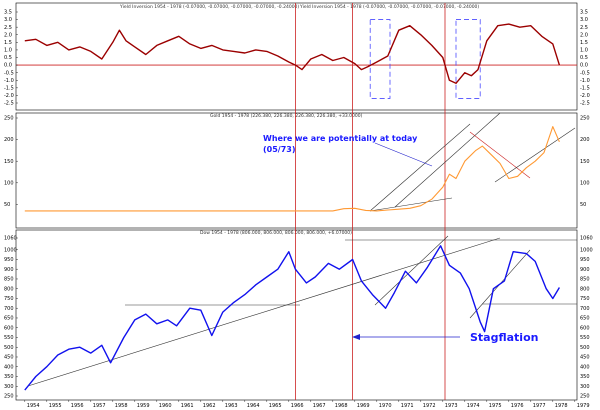 The image size is (600, 410). Describe the element at coordinates (8, 51) in the screenshot. I see `ytick-label-left: 1.0` at that location.